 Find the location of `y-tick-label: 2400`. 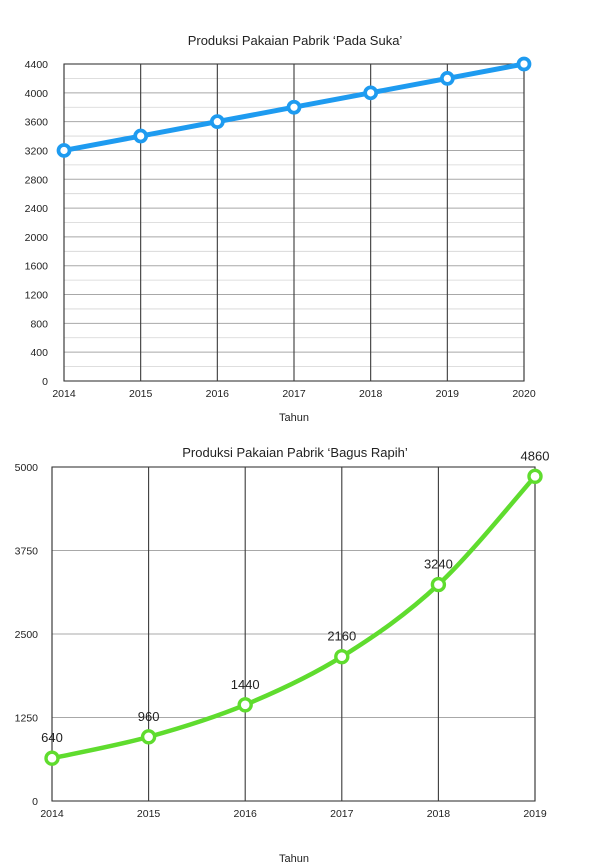

y-tick-label: 2400 is located at coordinates (37, 209).